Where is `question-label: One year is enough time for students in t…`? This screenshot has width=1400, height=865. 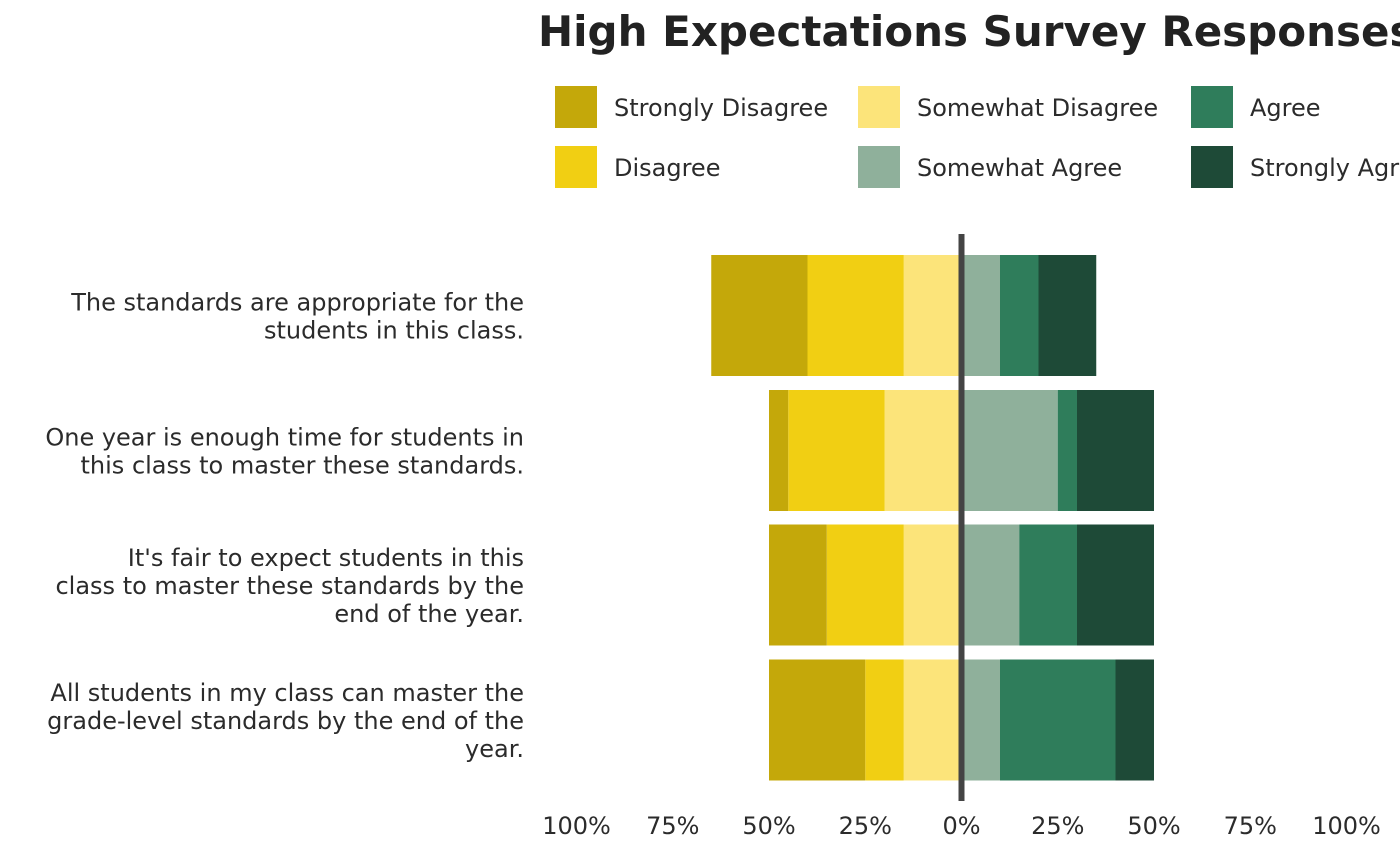
question-label: One year is enough time for students in t… is located at coordinates (284, 452).